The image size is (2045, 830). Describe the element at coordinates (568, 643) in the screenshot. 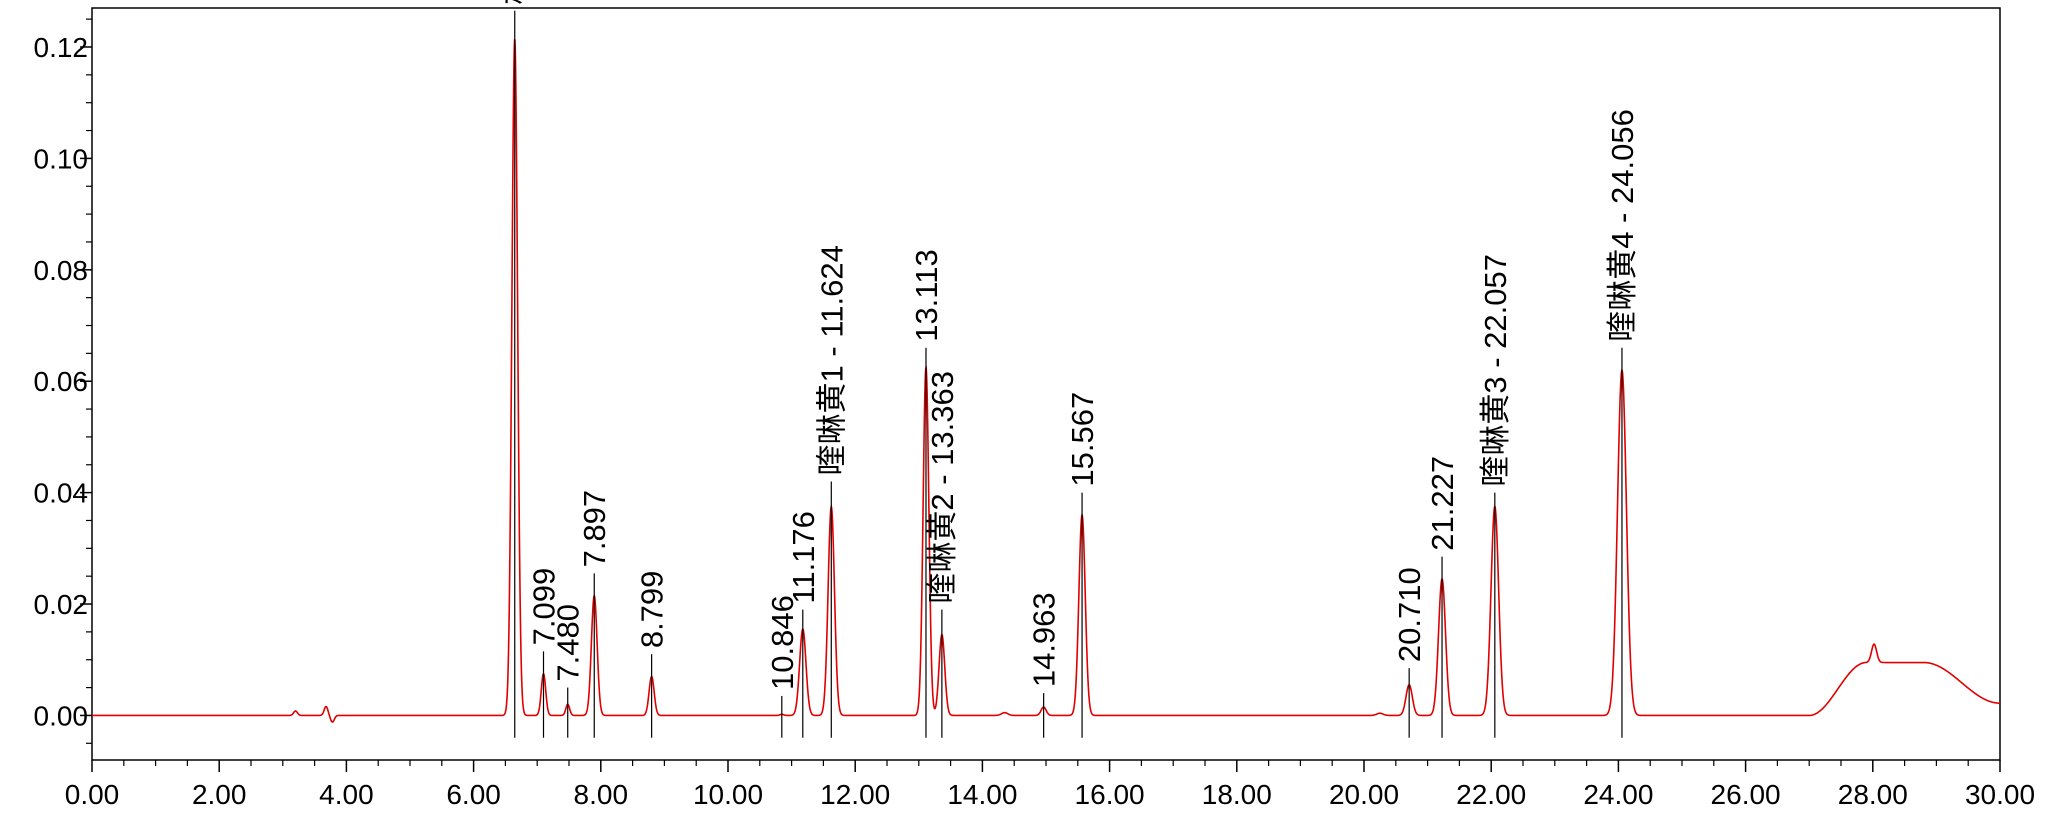

I see `peak-label: 7.480` at that location.